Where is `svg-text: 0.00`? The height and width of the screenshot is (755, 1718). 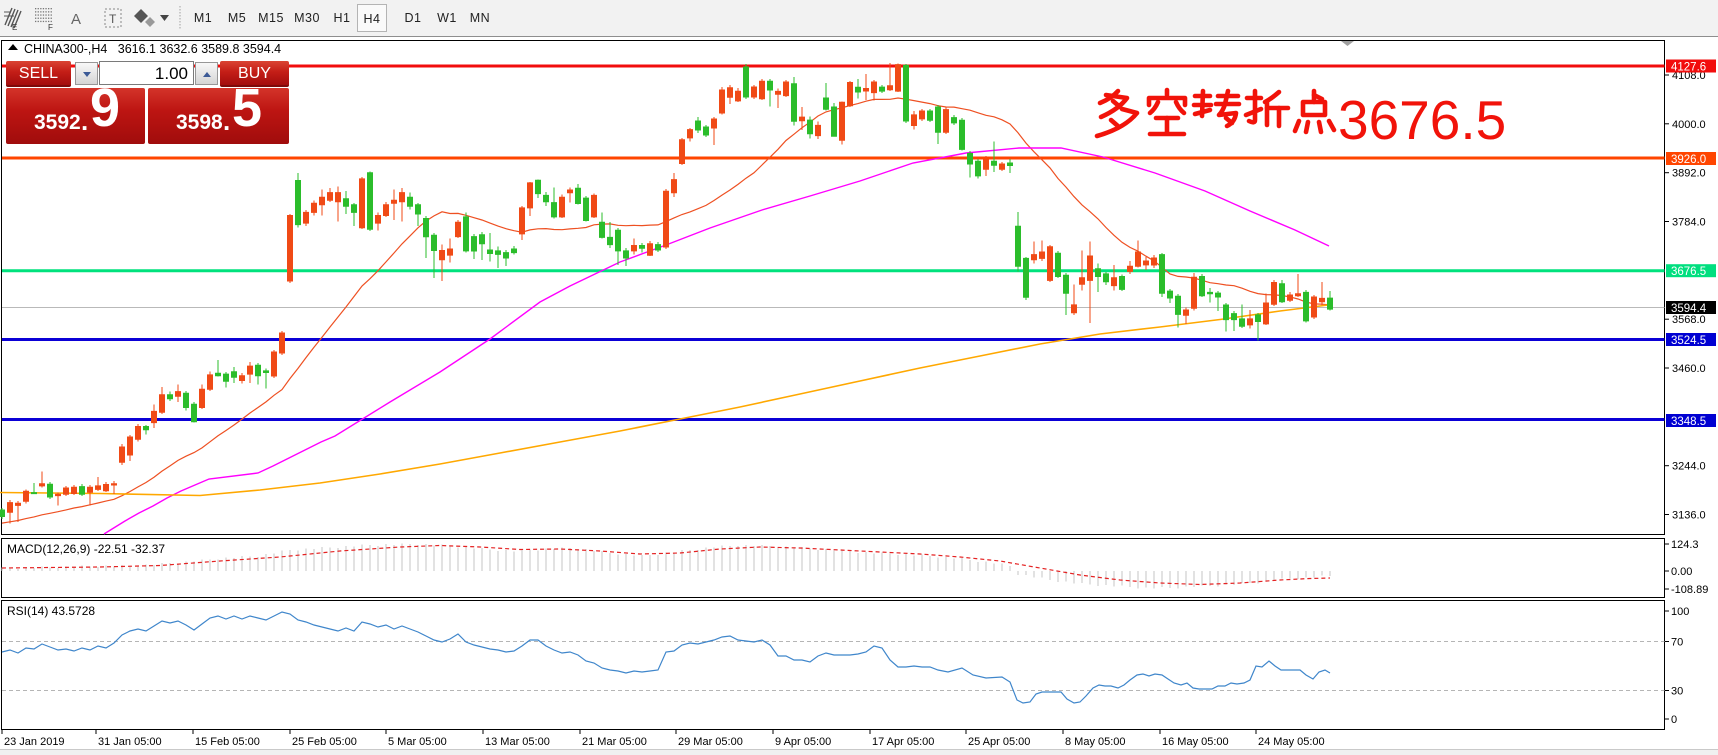
svg-text: 0.00 is located at coordinates (1681, 572).